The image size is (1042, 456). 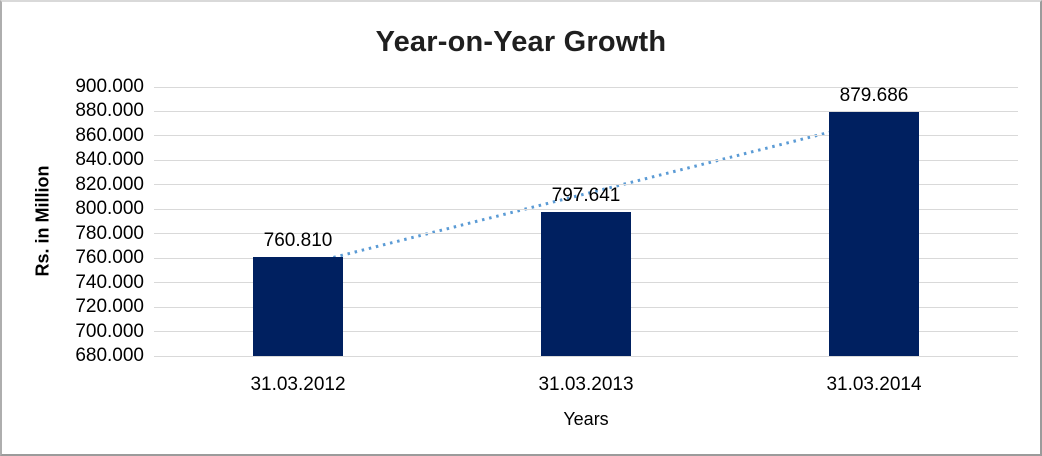 I want to click on x-tick-label: 31.03.2013, so click(x=586, y=384).